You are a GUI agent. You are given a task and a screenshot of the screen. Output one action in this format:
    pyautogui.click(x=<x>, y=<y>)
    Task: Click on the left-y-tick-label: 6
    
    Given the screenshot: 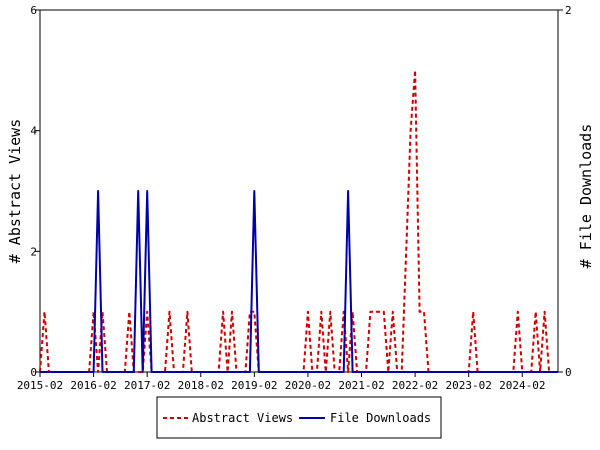 What is the action you would take?
    pyautogui.click(x=33, y=10)
    